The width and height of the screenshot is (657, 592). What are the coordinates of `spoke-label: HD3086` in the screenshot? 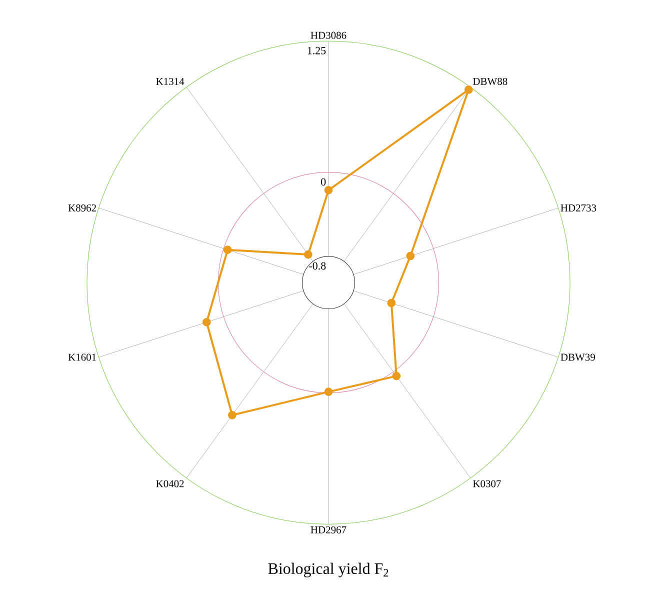 It's located at (328, 35).